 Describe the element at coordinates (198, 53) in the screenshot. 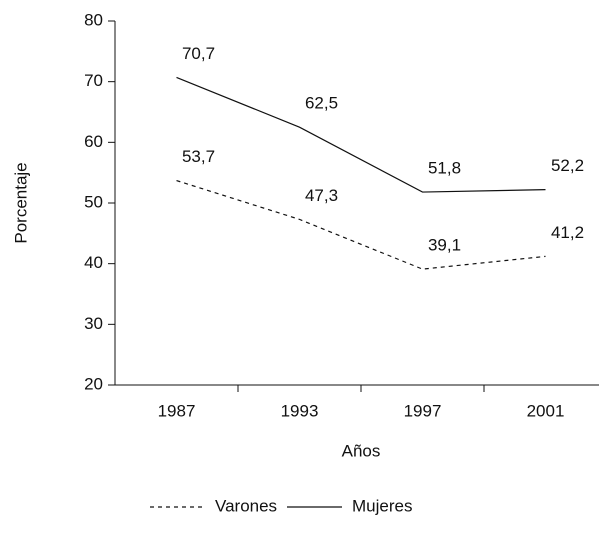

I see `data-label: 70,7` at that location.